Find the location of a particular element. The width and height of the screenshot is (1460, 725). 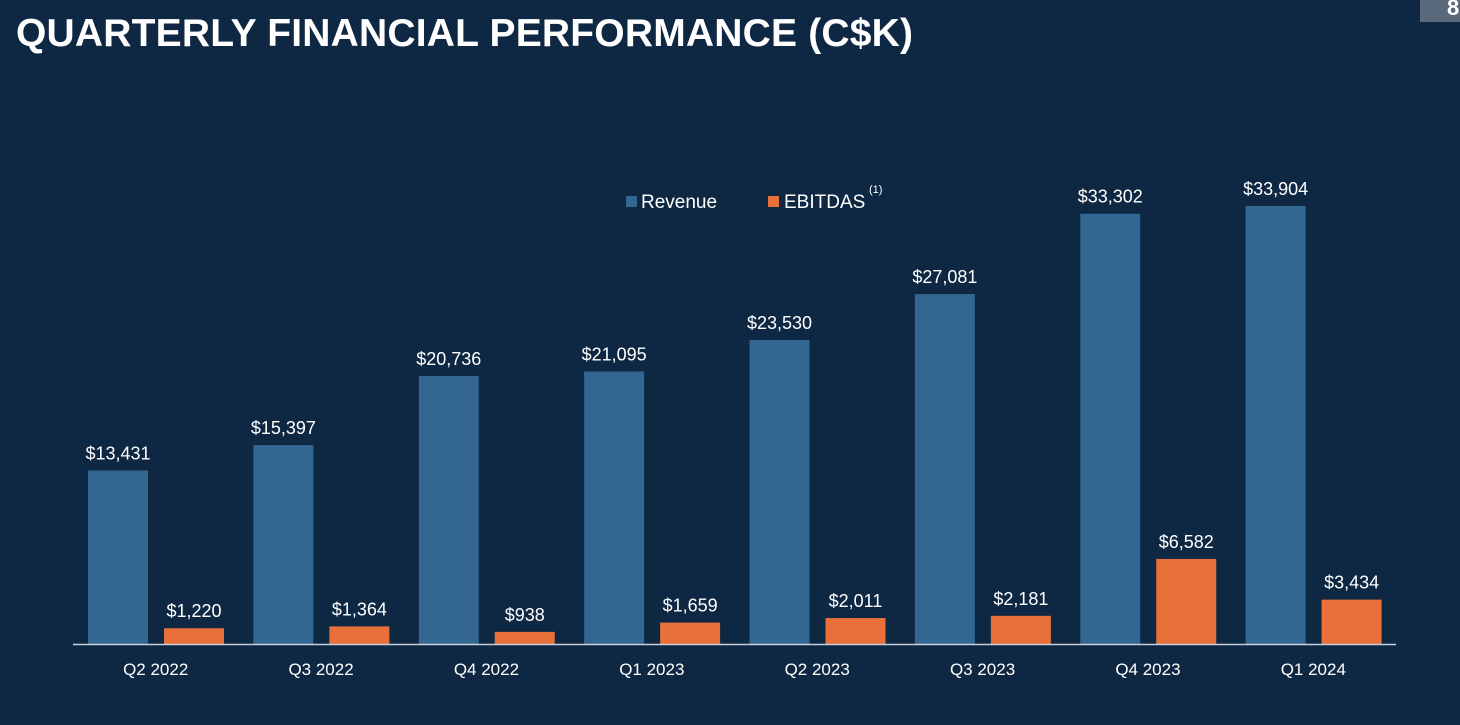

legend-label-revenue: Revenue is located at coordinates (679, 202).